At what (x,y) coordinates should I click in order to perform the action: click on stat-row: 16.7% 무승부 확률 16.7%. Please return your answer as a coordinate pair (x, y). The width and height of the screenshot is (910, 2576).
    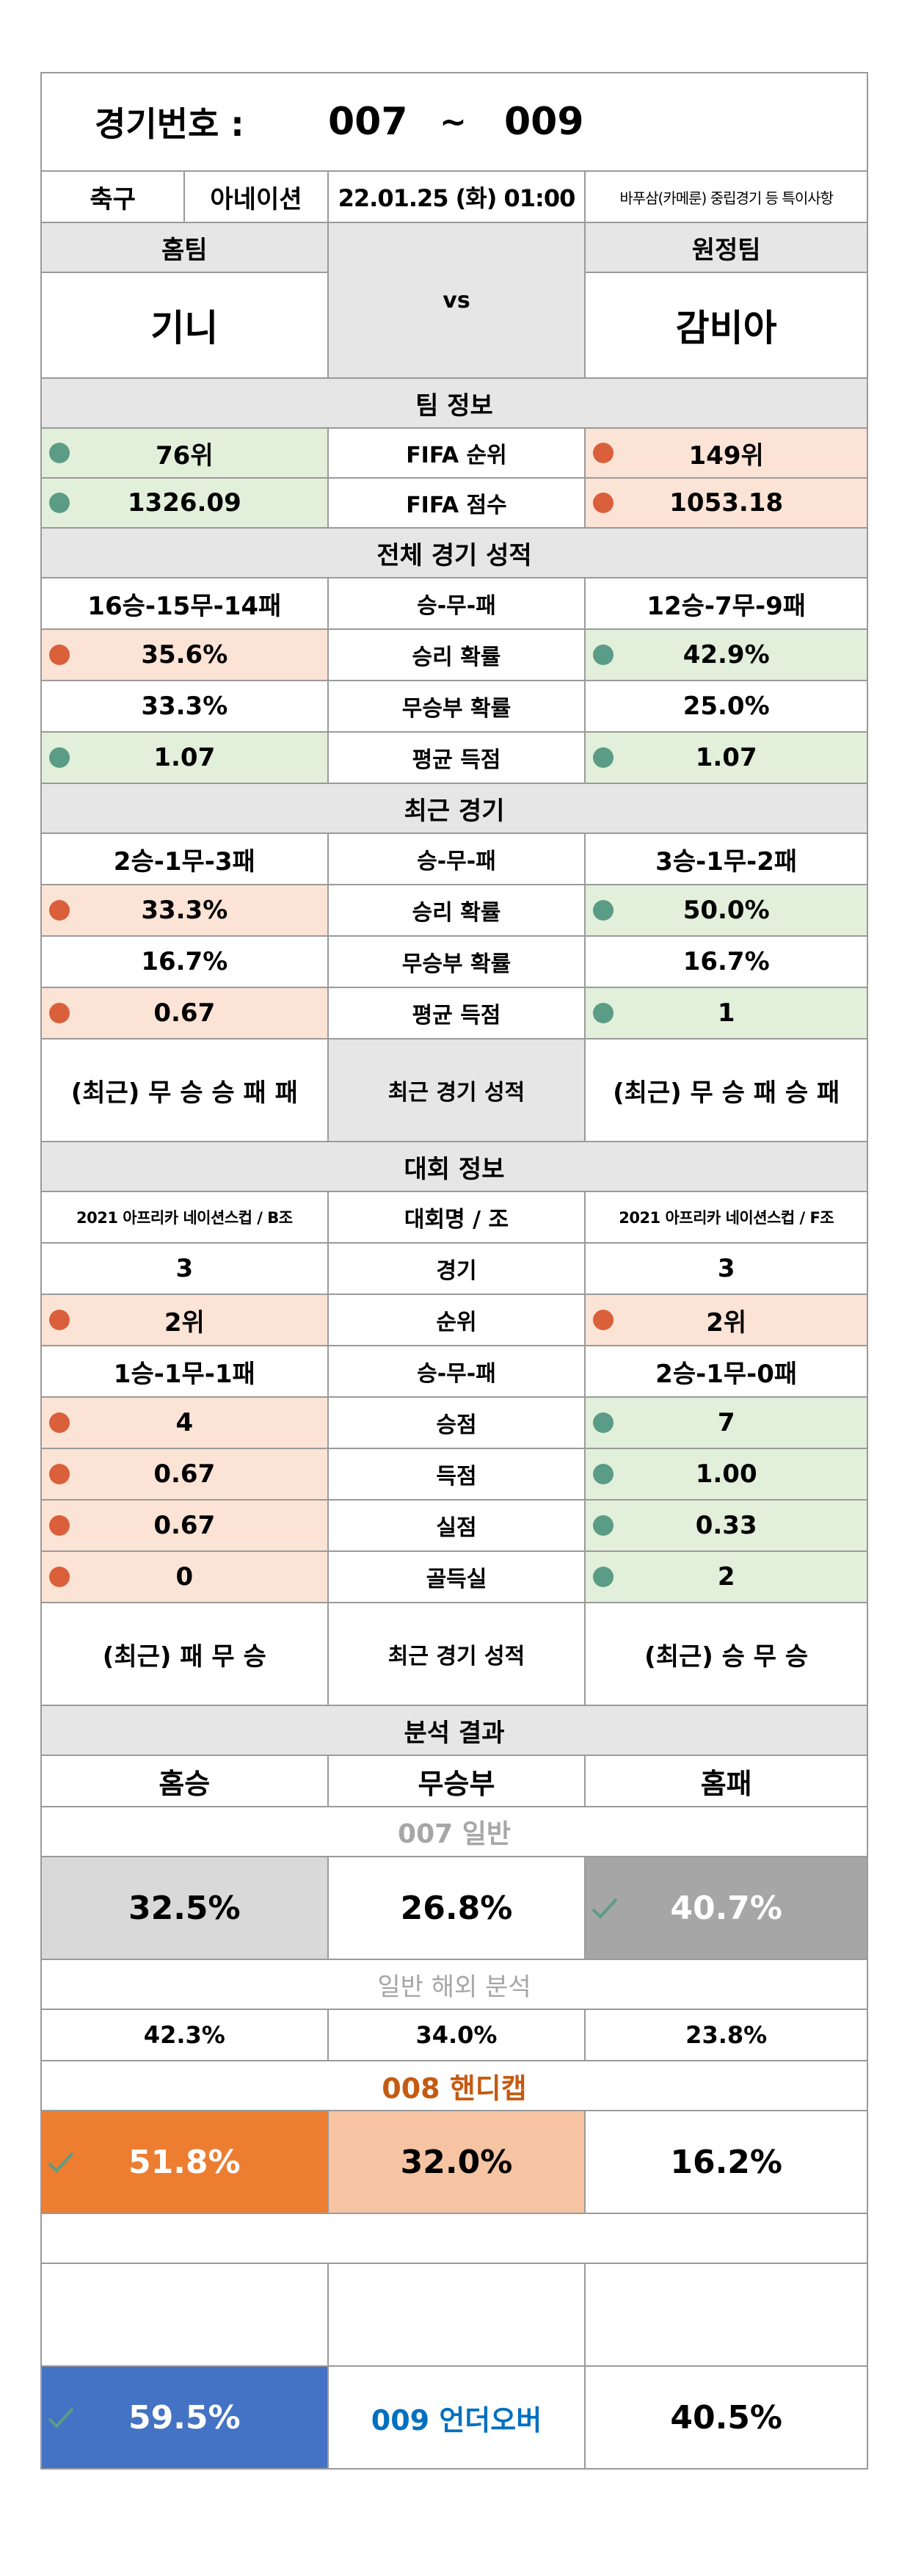
    Looking at the image, I should click on (454, 962).